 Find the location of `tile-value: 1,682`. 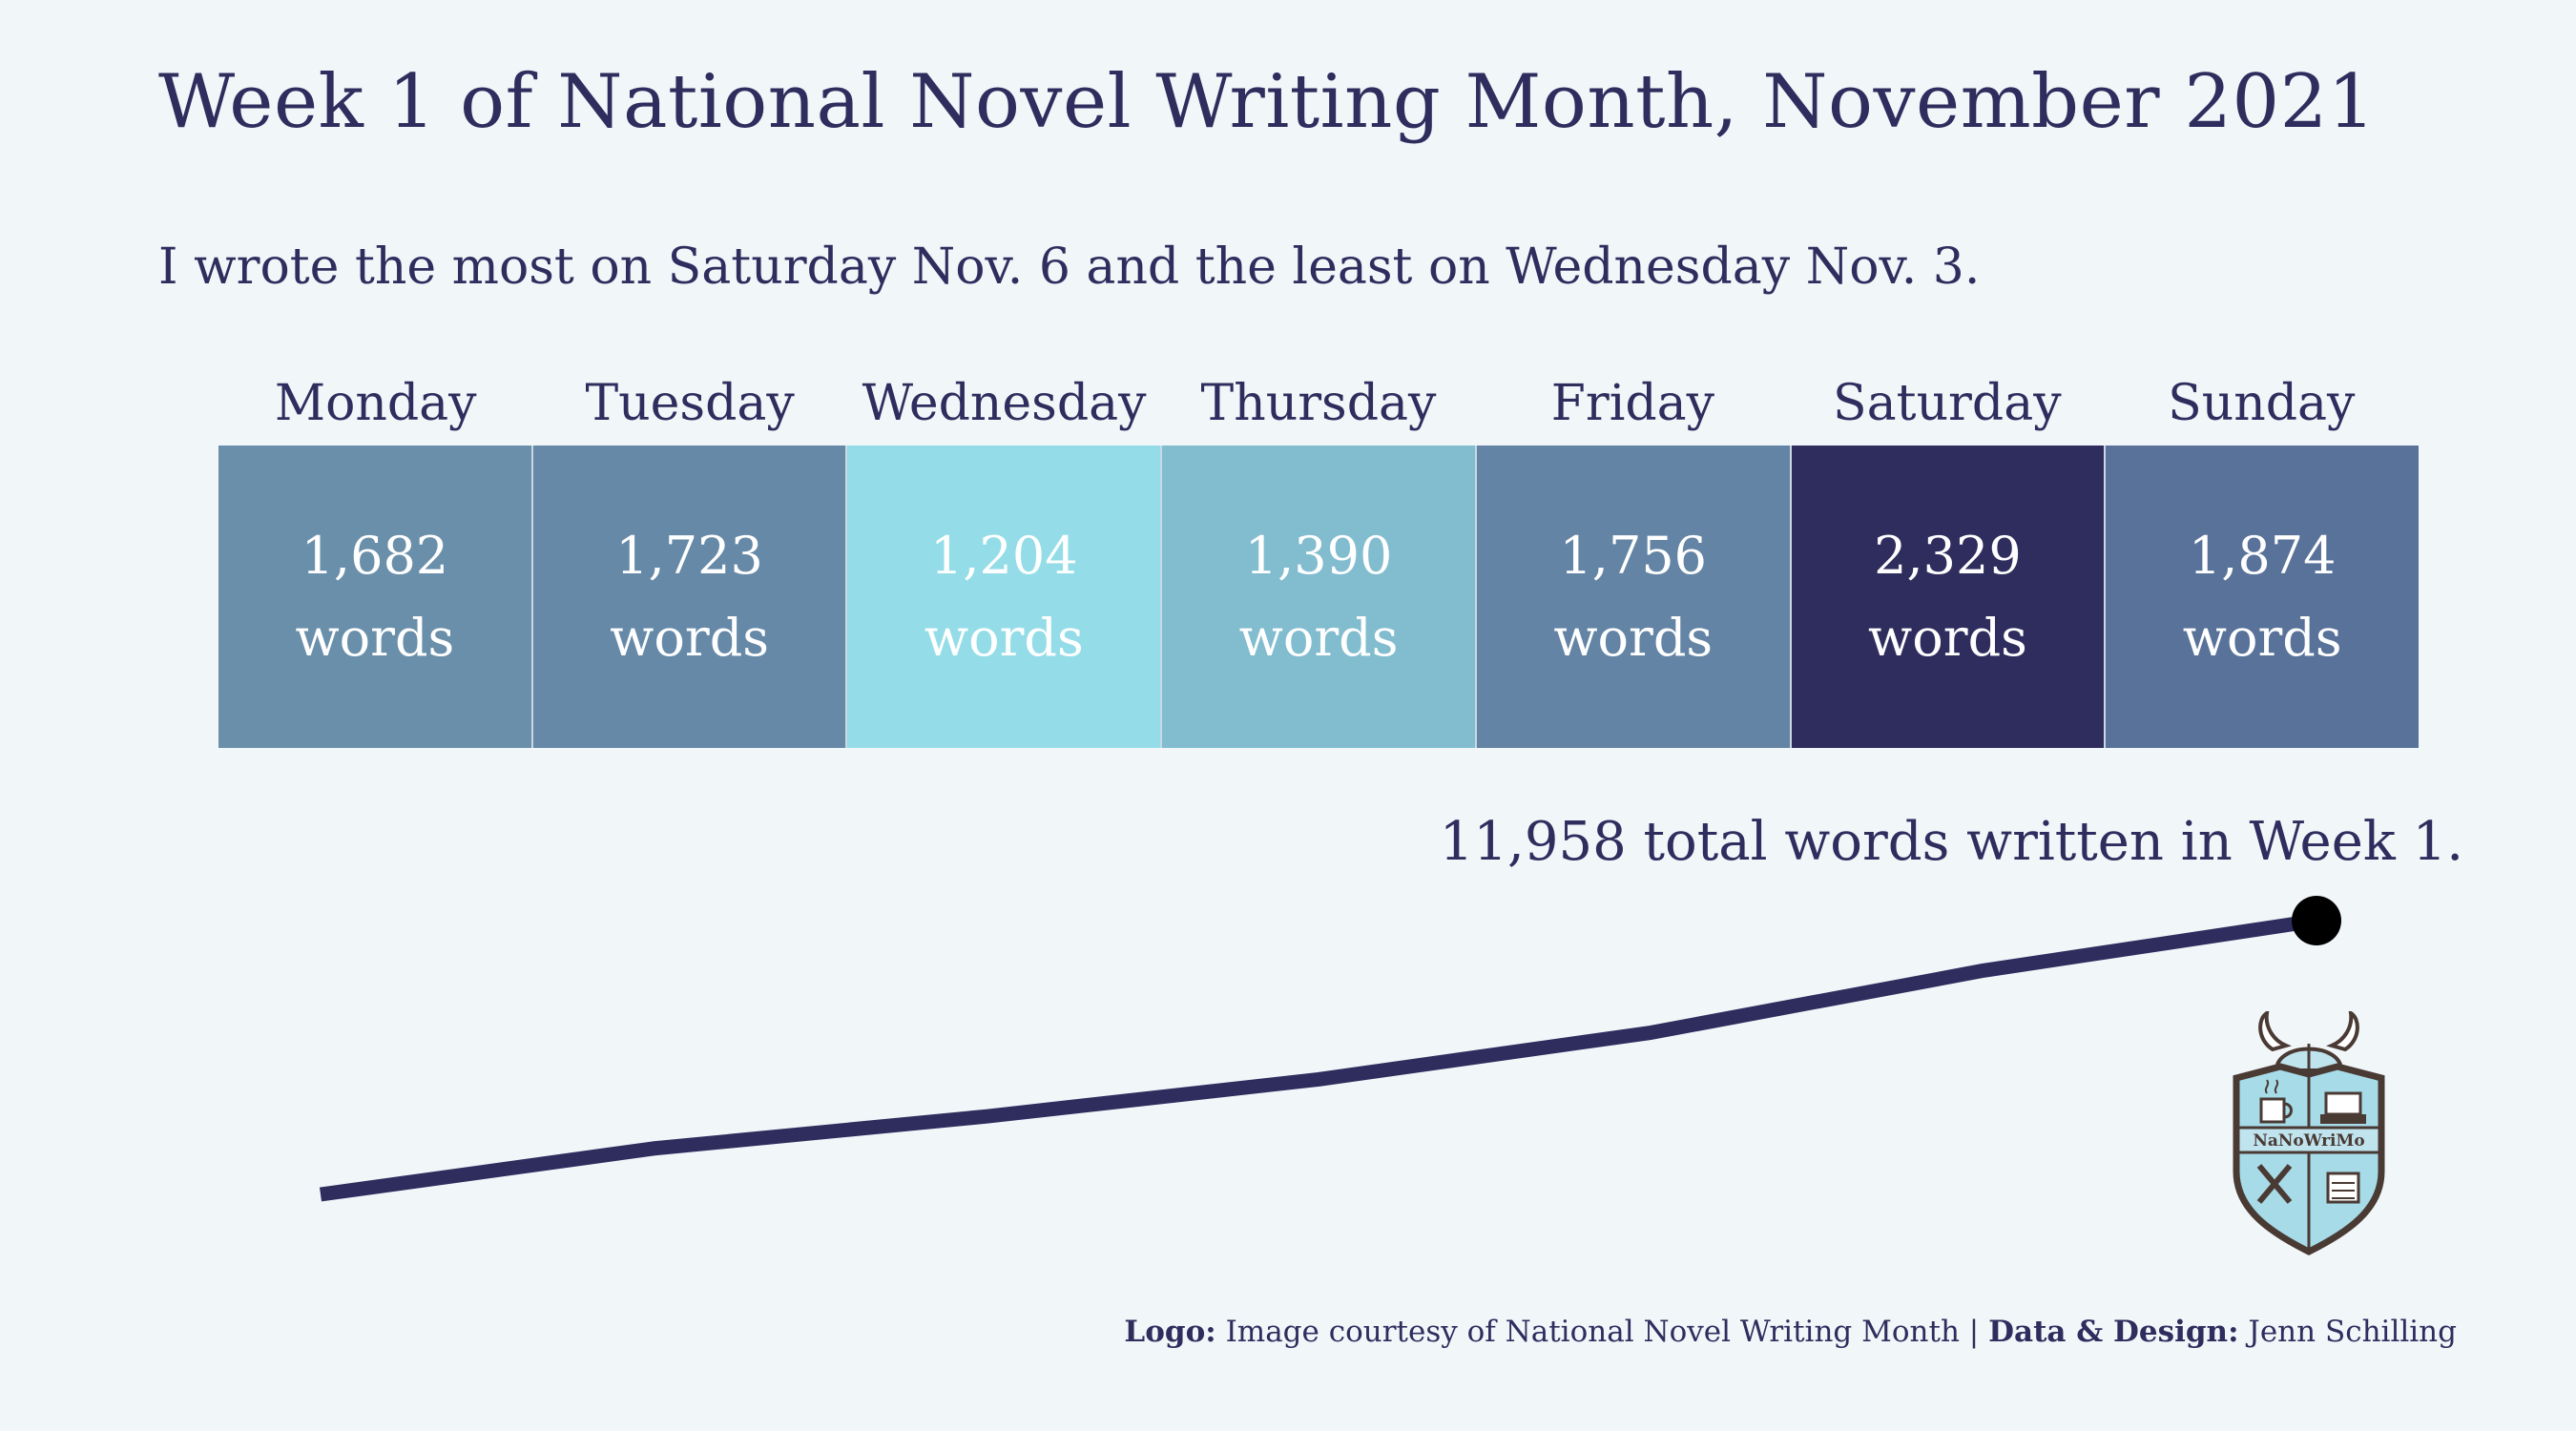

tile-value: 1,682 is located at coordinates (375, 555).